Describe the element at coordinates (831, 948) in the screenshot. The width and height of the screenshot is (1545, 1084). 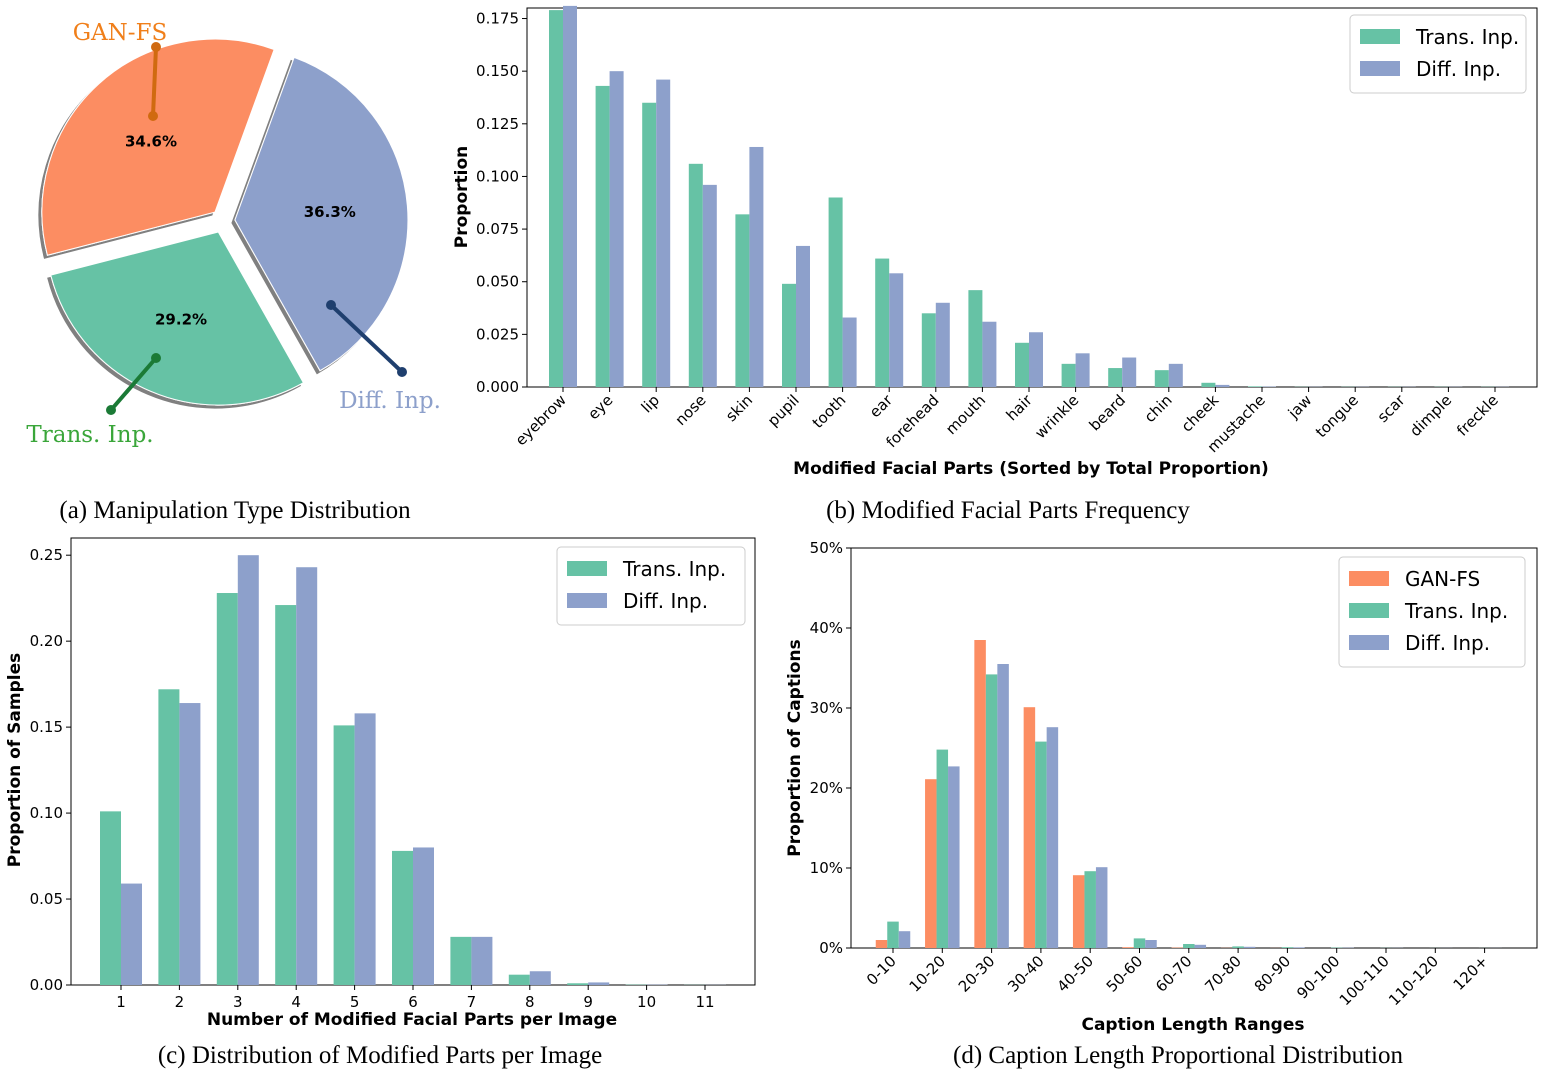
I see `y-tick-label: 0%` at that location.